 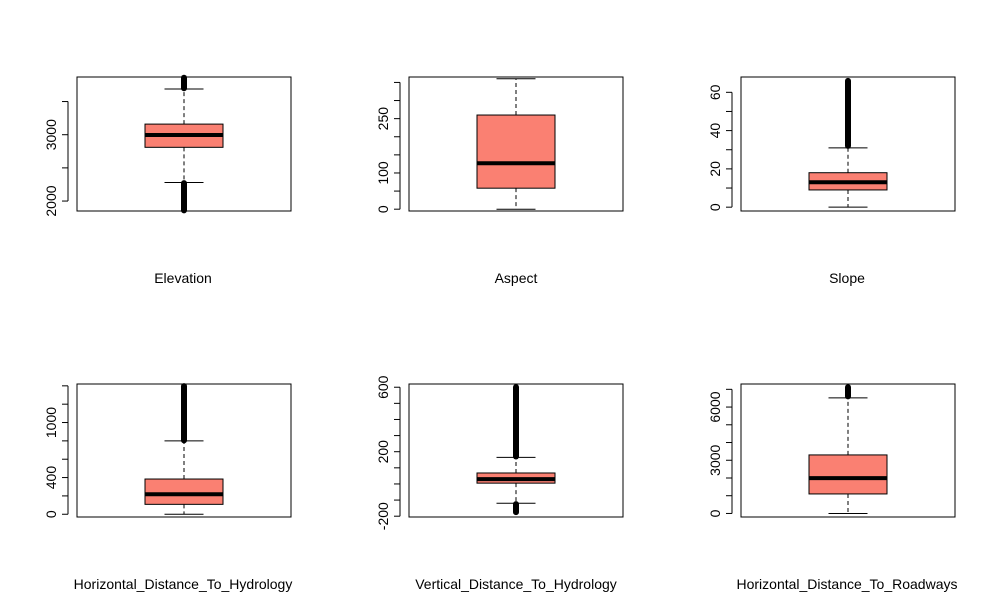 I want to click on x-axis-label: Aspect, so click(x=516, y=278).